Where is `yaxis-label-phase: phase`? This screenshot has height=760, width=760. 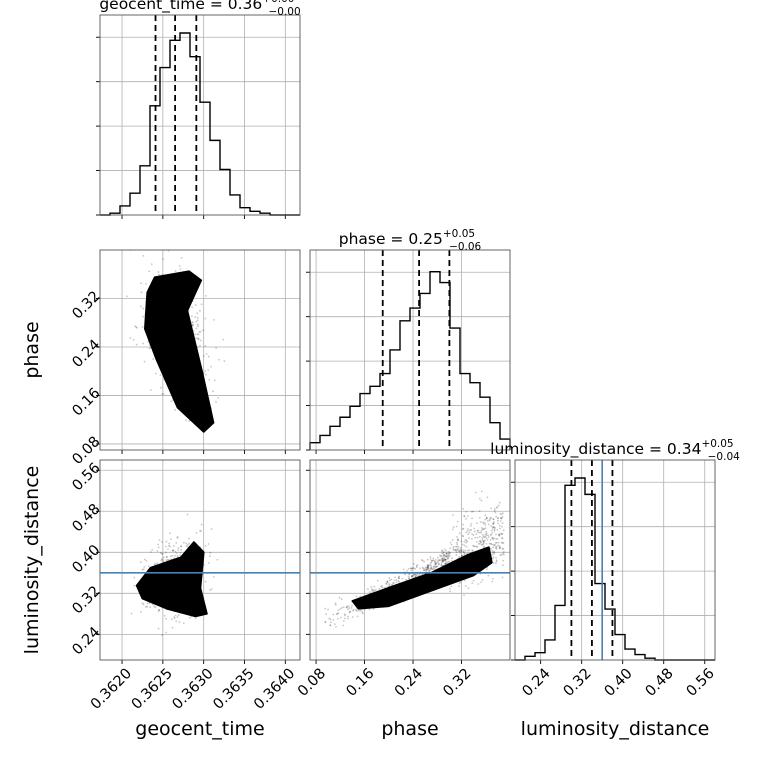 yaxis-label-phase: phase is located at coordinates (32, 349).